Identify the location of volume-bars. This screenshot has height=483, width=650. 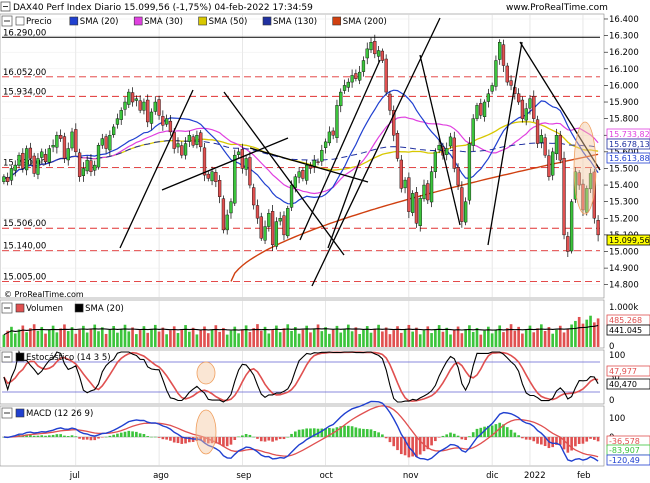
(301, 331).